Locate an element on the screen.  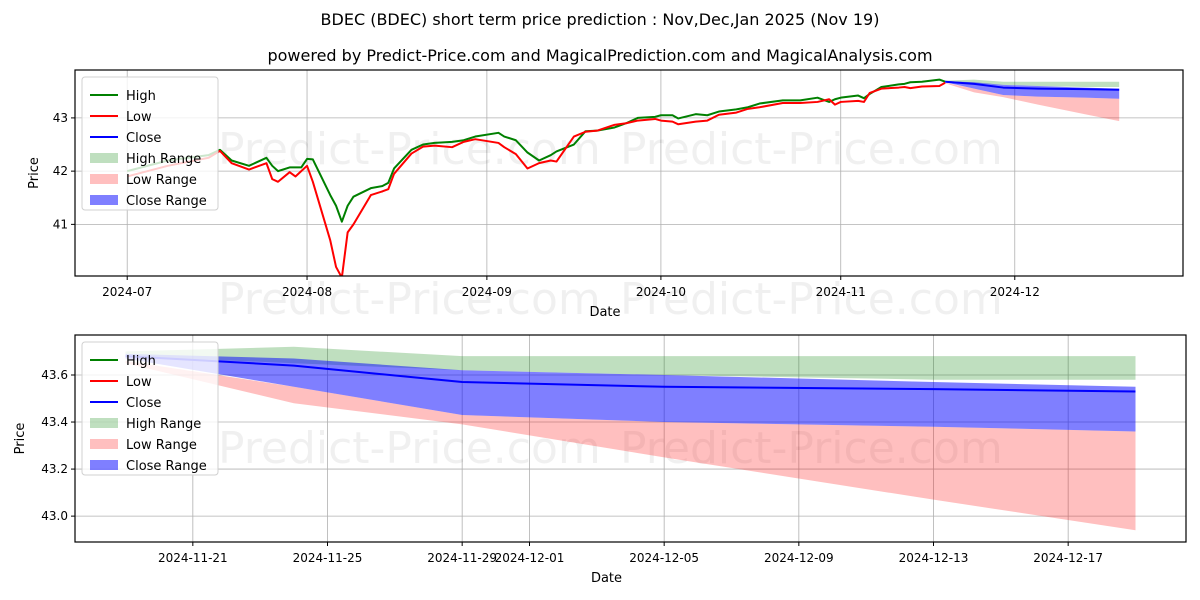
y-tick-label: 43 is located at coordinates (60, 118).